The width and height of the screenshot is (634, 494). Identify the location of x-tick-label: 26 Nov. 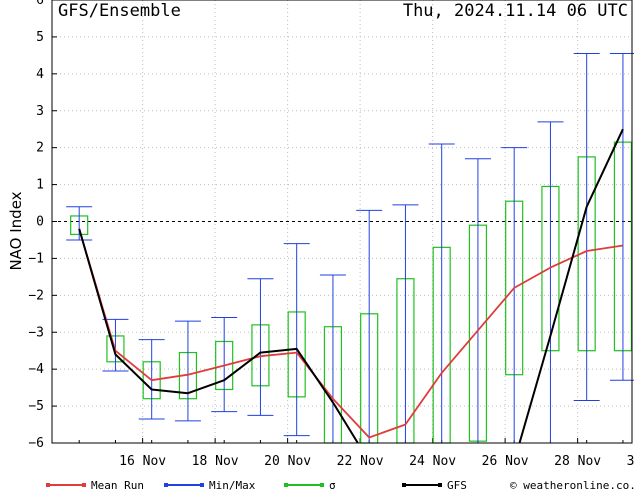
(505, 461).